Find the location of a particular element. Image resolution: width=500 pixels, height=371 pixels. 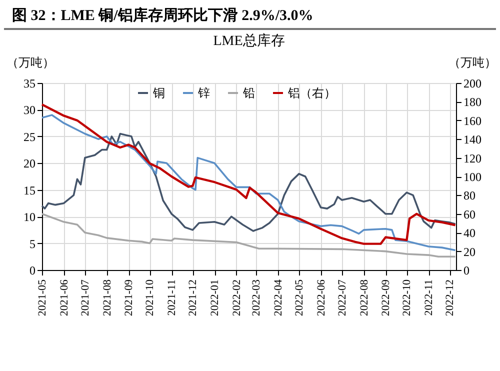

x-tick-label: 2021-05 is located at coordinates (42, 297).